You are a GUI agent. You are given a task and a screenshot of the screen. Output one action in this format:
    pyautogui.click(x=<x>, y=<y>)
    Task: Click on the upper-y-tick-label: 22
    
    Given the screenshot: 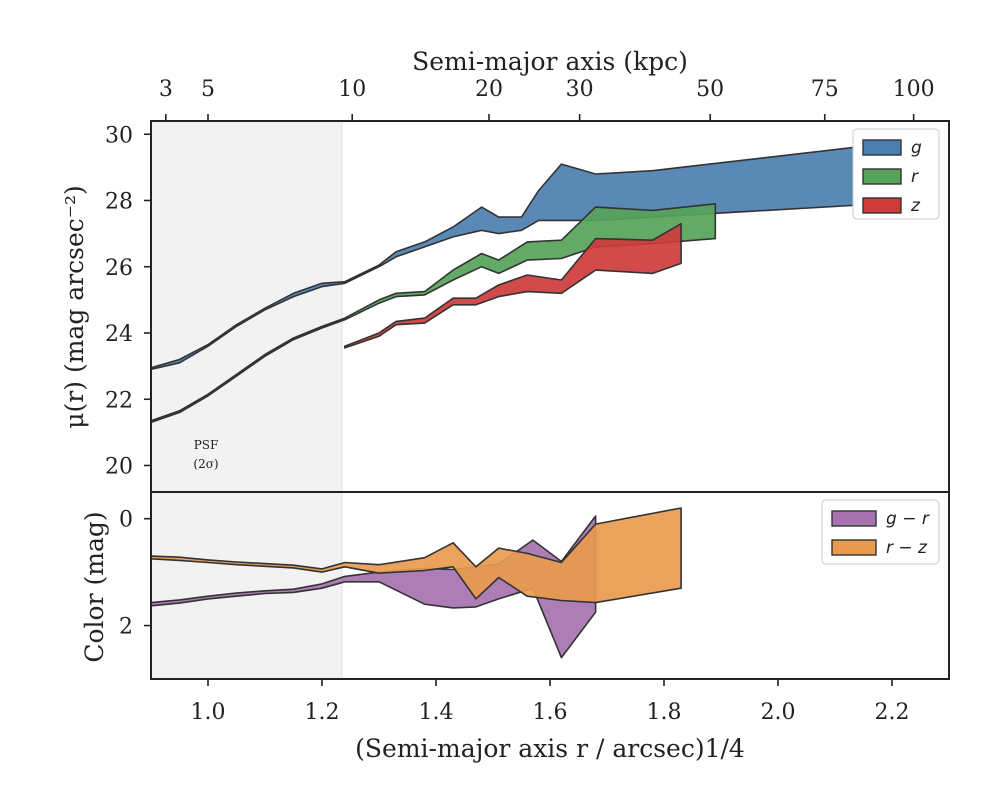 What is the action you would take?
    pyautogui.click(x=119, y=400)
    